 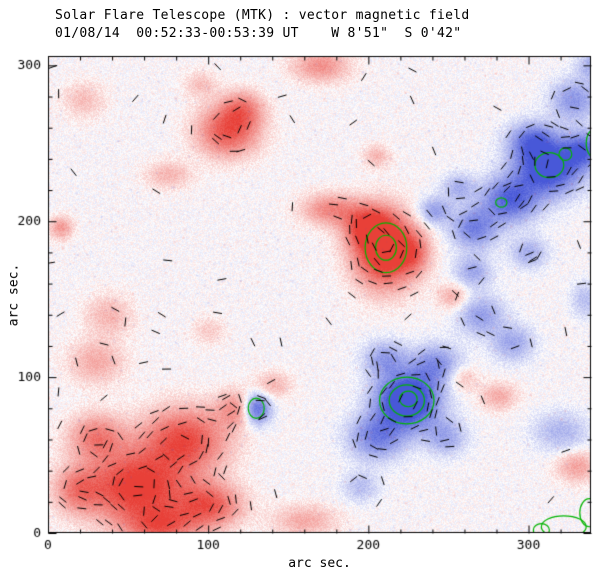 I want to click on x-axis-label: arc sec., so click(x=319, y=563).